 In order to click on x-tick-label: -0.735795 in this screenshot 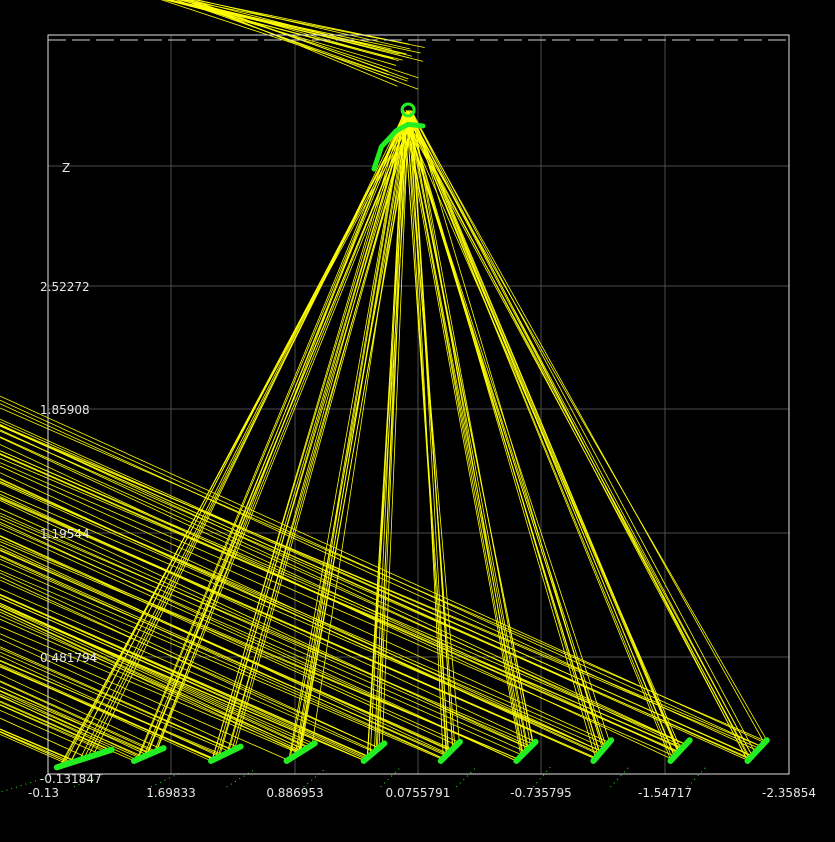, I will do `click(541, 793)`.